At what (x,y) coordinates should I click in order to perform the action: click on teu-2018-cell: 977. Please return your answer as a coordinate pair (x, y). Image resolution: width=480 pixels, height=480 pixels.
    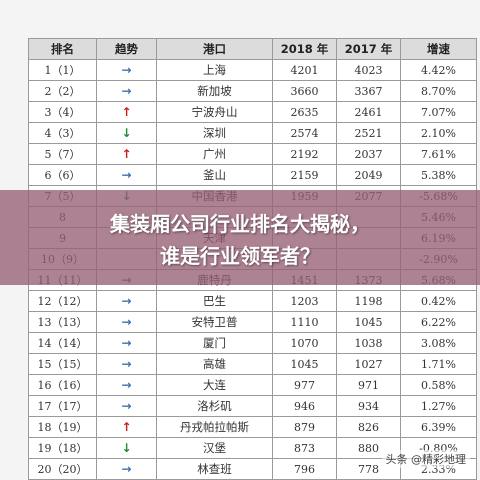
    Looking at the image, I should click on (304, 385).